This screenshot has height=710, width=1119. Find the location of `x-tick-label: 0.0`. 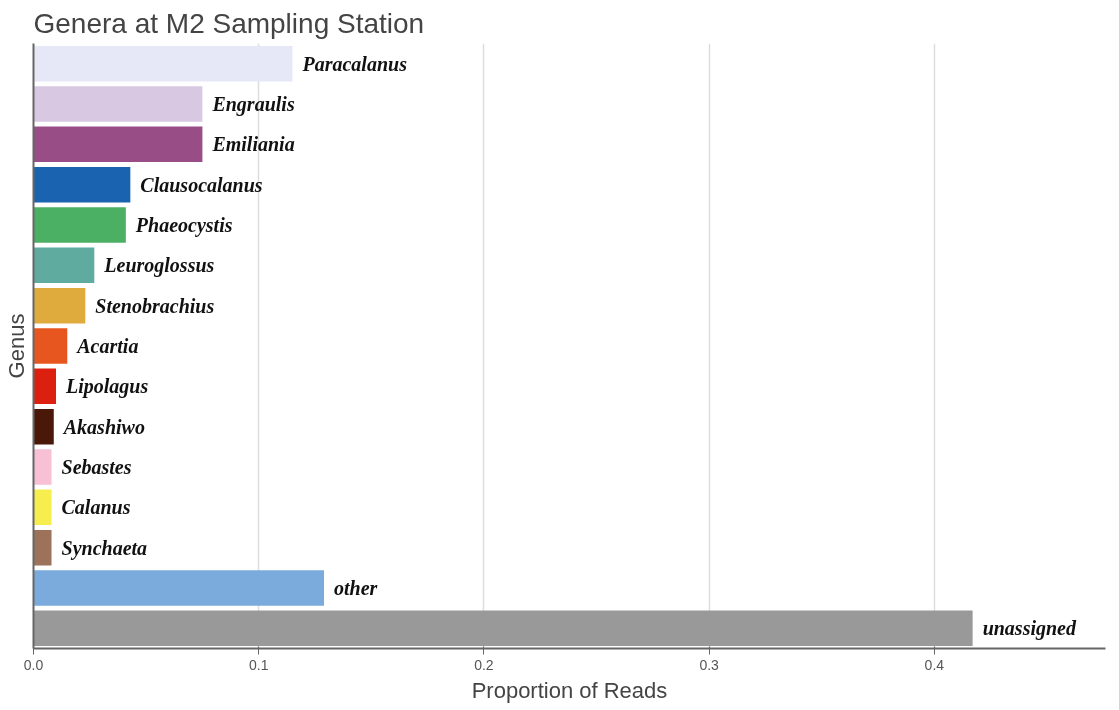

x-tick-label: 0.0 is located at coordinates (33, 664).